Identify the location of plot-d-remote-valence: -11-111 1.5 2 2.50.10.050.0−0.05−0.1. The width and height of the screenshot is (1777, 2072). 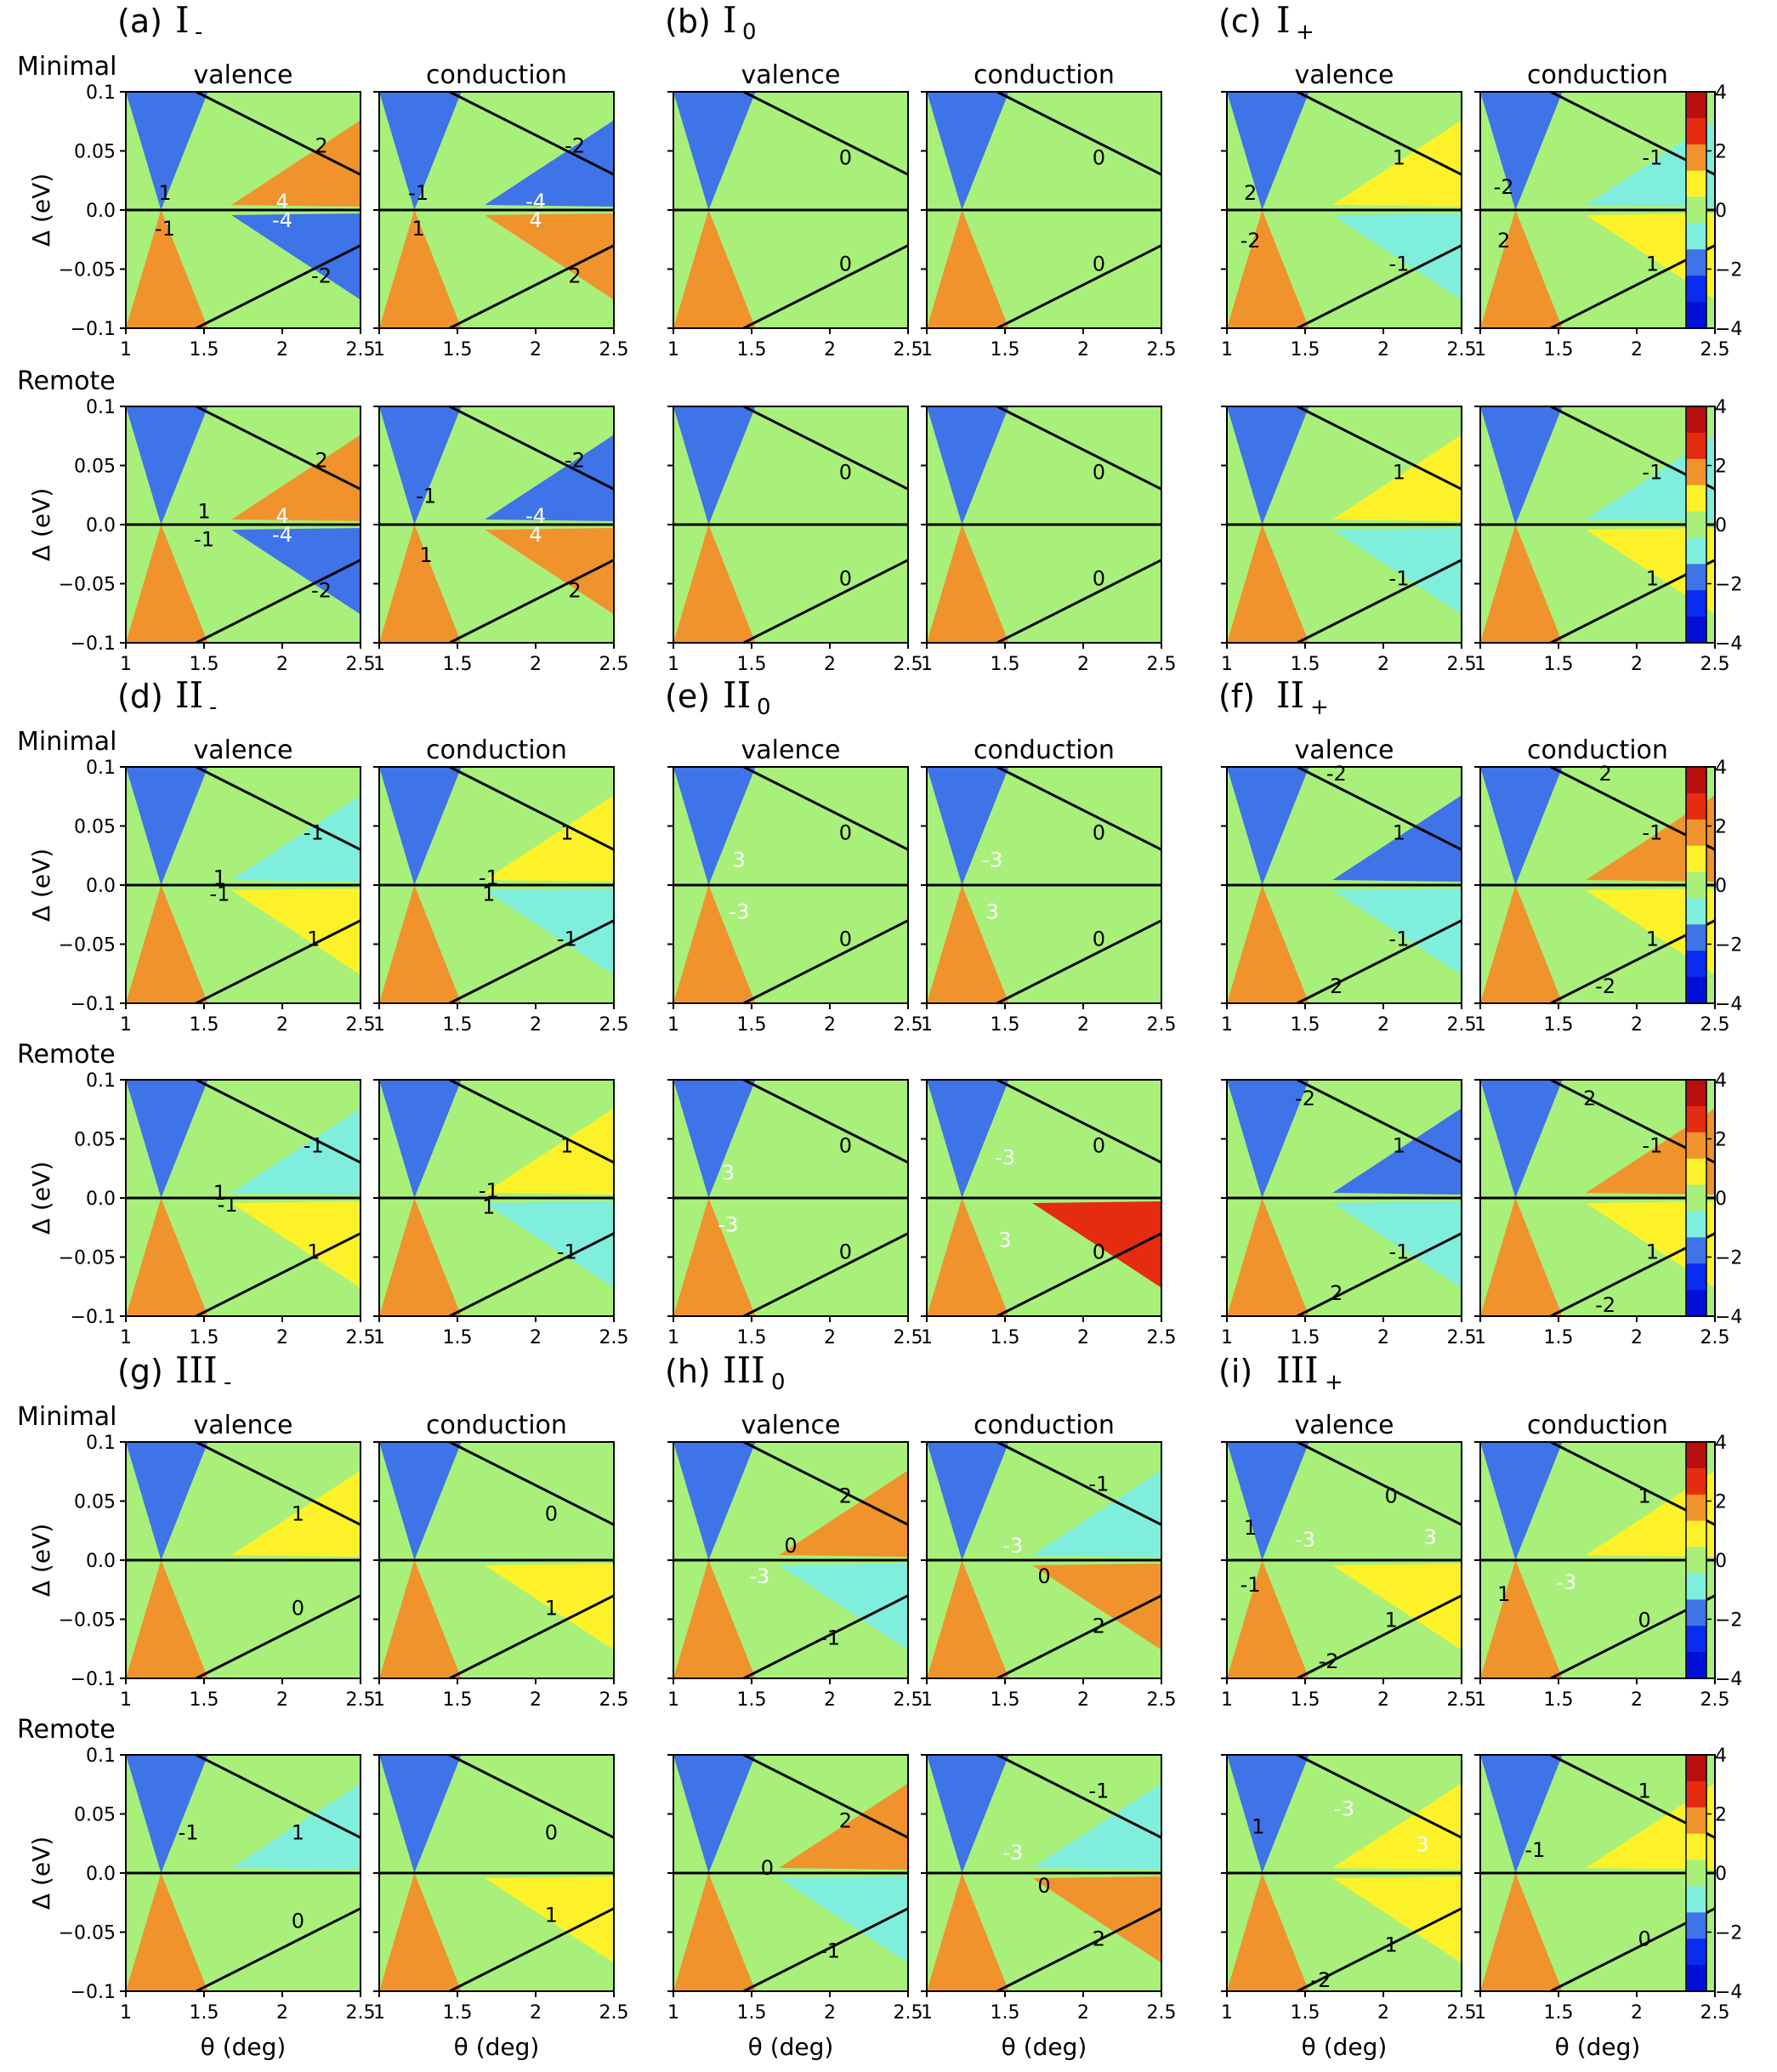
(217, 1209).